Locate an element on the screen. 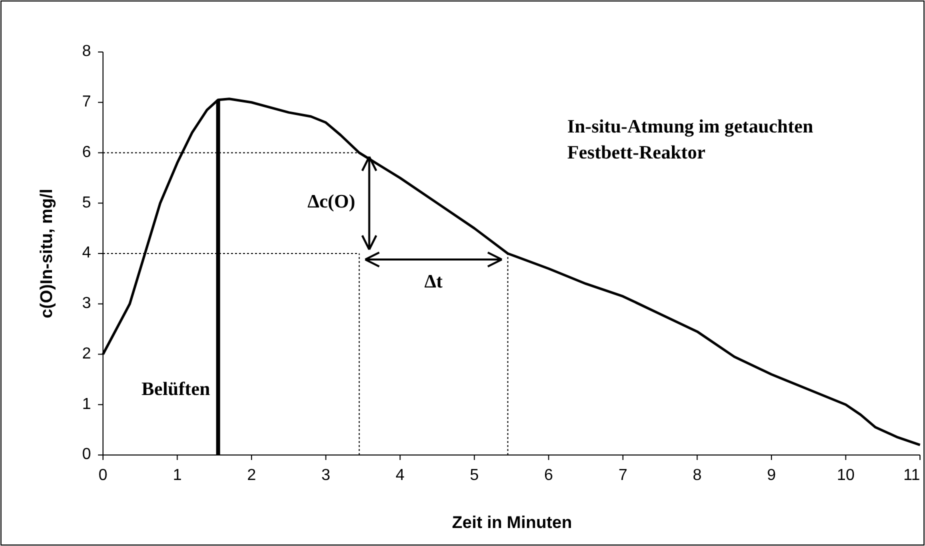  x-tick-label: 11 is located at coordinates (911, 475).